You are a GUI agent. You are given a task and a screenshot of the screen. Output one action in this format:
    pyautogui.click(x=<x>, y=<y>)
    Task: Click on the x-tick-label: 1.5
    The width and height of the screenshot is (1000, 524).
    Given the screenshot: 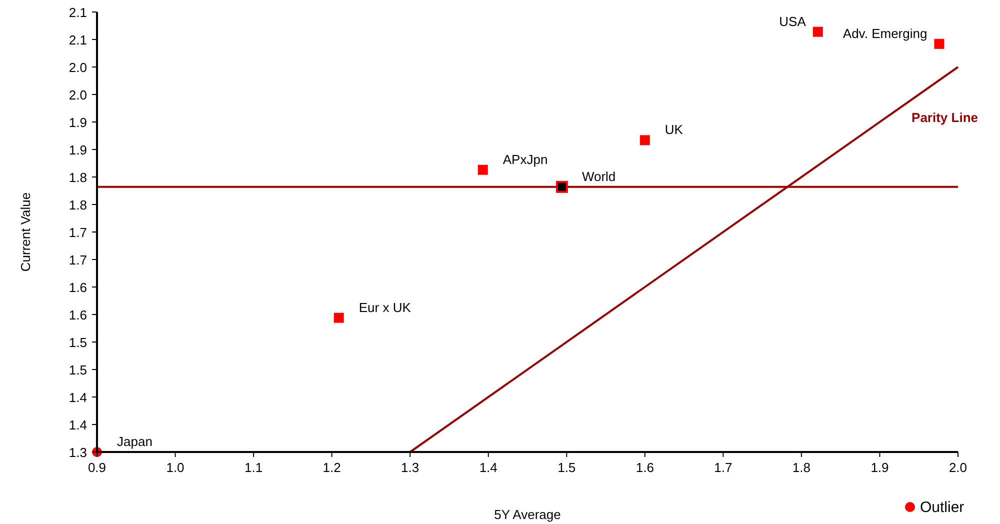 What is the action you would take?
    pyautogui.click(x=567, y=467)
    